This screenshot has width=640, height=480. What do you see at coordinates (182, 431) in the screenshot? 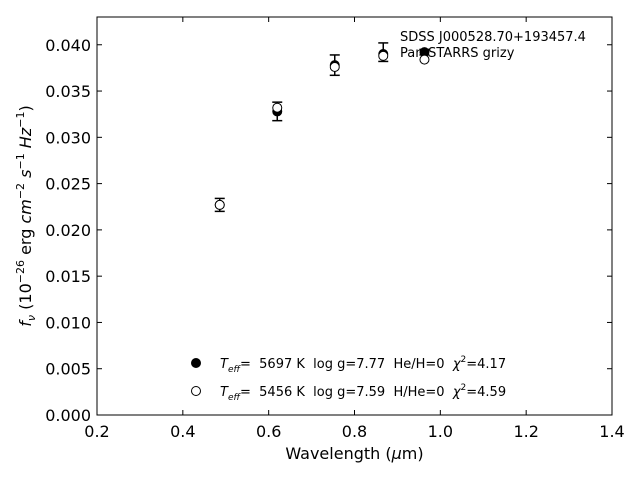
I see `x-tick-label: 0.4` at bounding box center [182, 431].